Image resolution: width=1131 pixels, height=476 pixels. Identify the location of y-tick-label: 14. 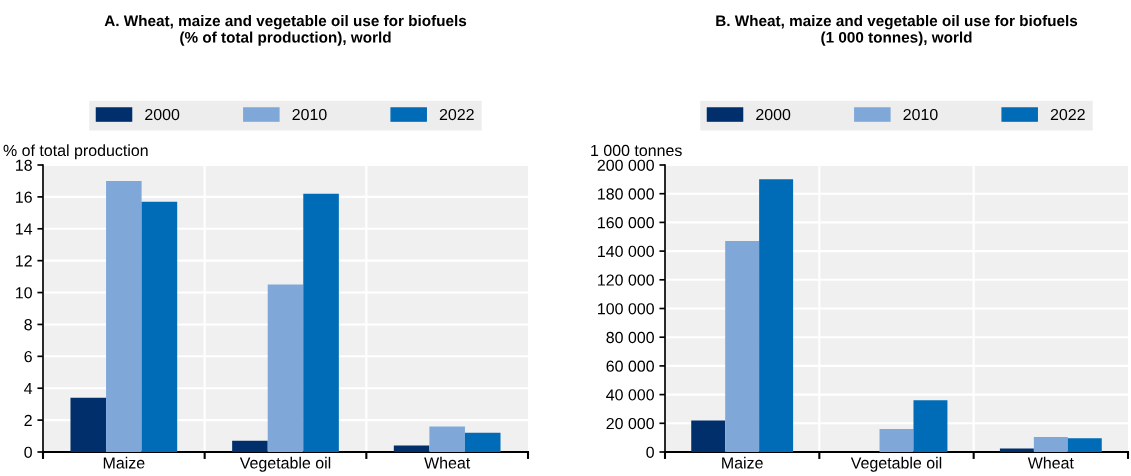
(24, 229).